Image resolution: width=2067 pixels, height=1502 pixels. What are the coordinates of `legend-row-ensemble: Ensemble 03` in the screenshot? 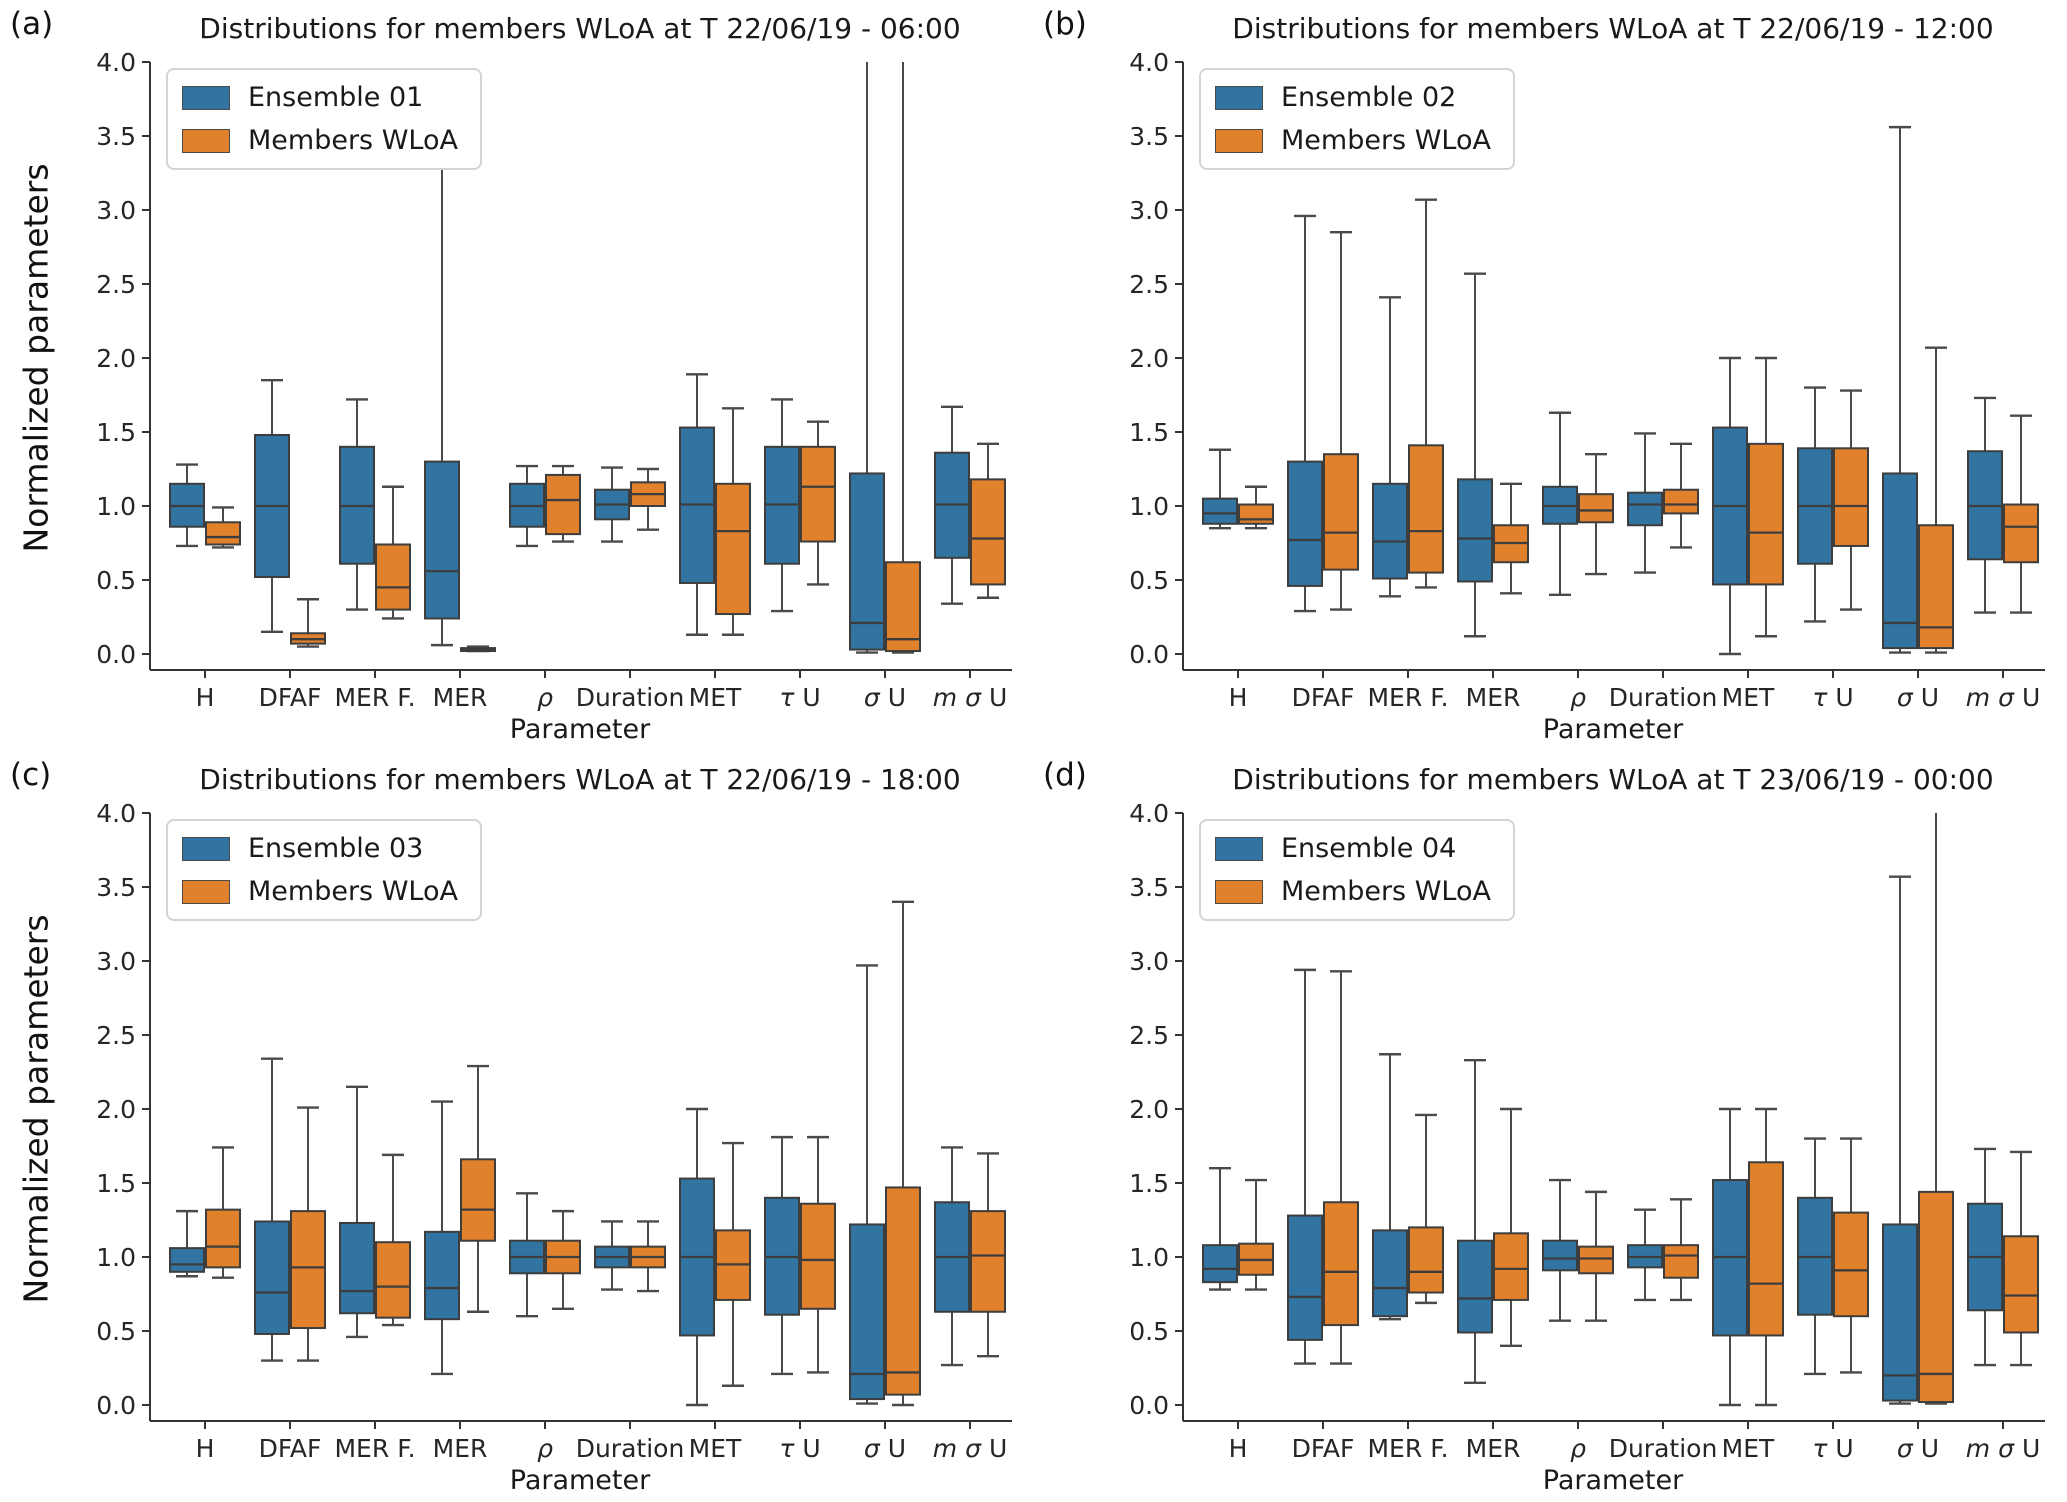 It's located at (320, 848).